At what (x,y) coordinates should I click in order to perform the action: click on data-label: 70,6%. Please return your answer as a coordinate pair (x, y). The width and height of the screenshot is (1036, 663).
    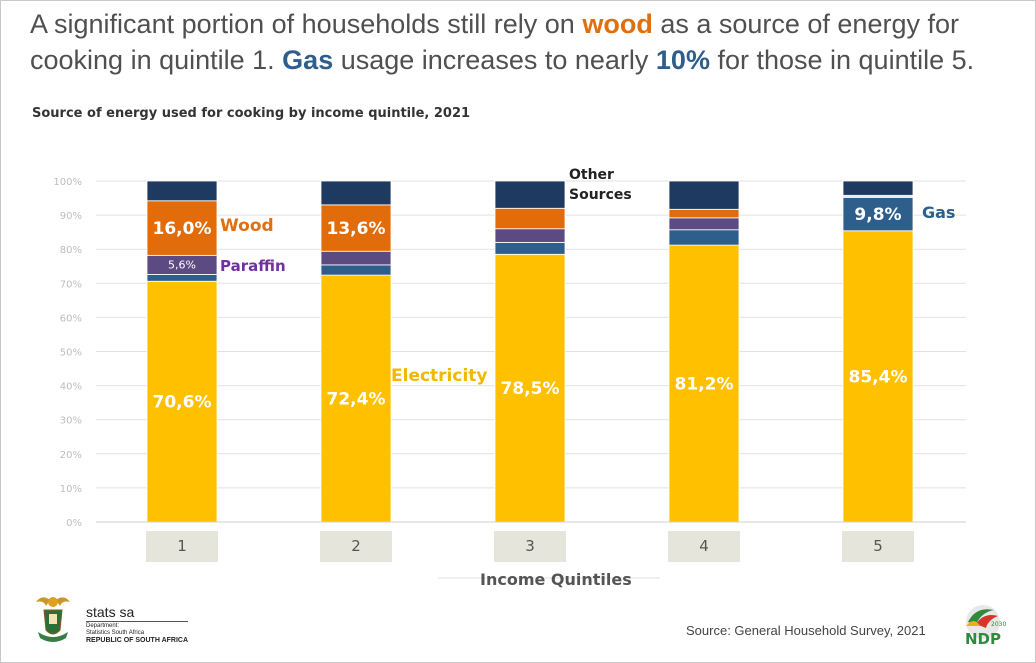
    Looking at the image, I should click on (182, 403).